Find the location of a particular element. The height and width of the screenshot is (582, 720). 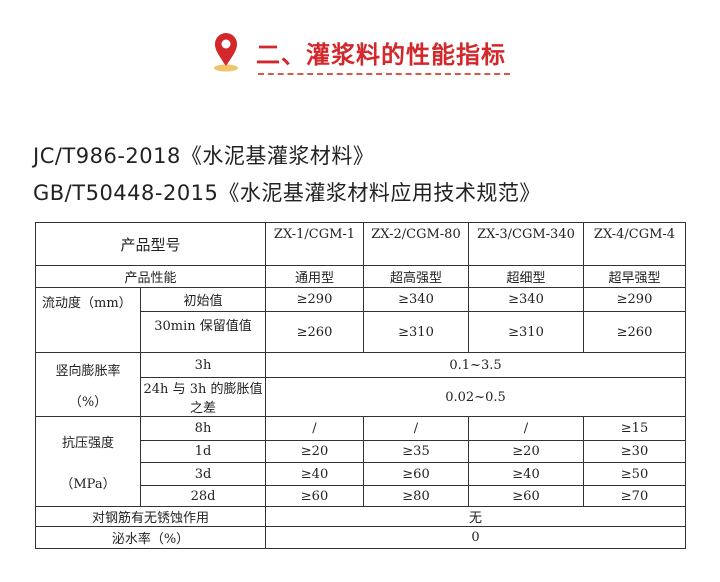

cell: 0.1~3.5 is located at coordinates (475, 365).